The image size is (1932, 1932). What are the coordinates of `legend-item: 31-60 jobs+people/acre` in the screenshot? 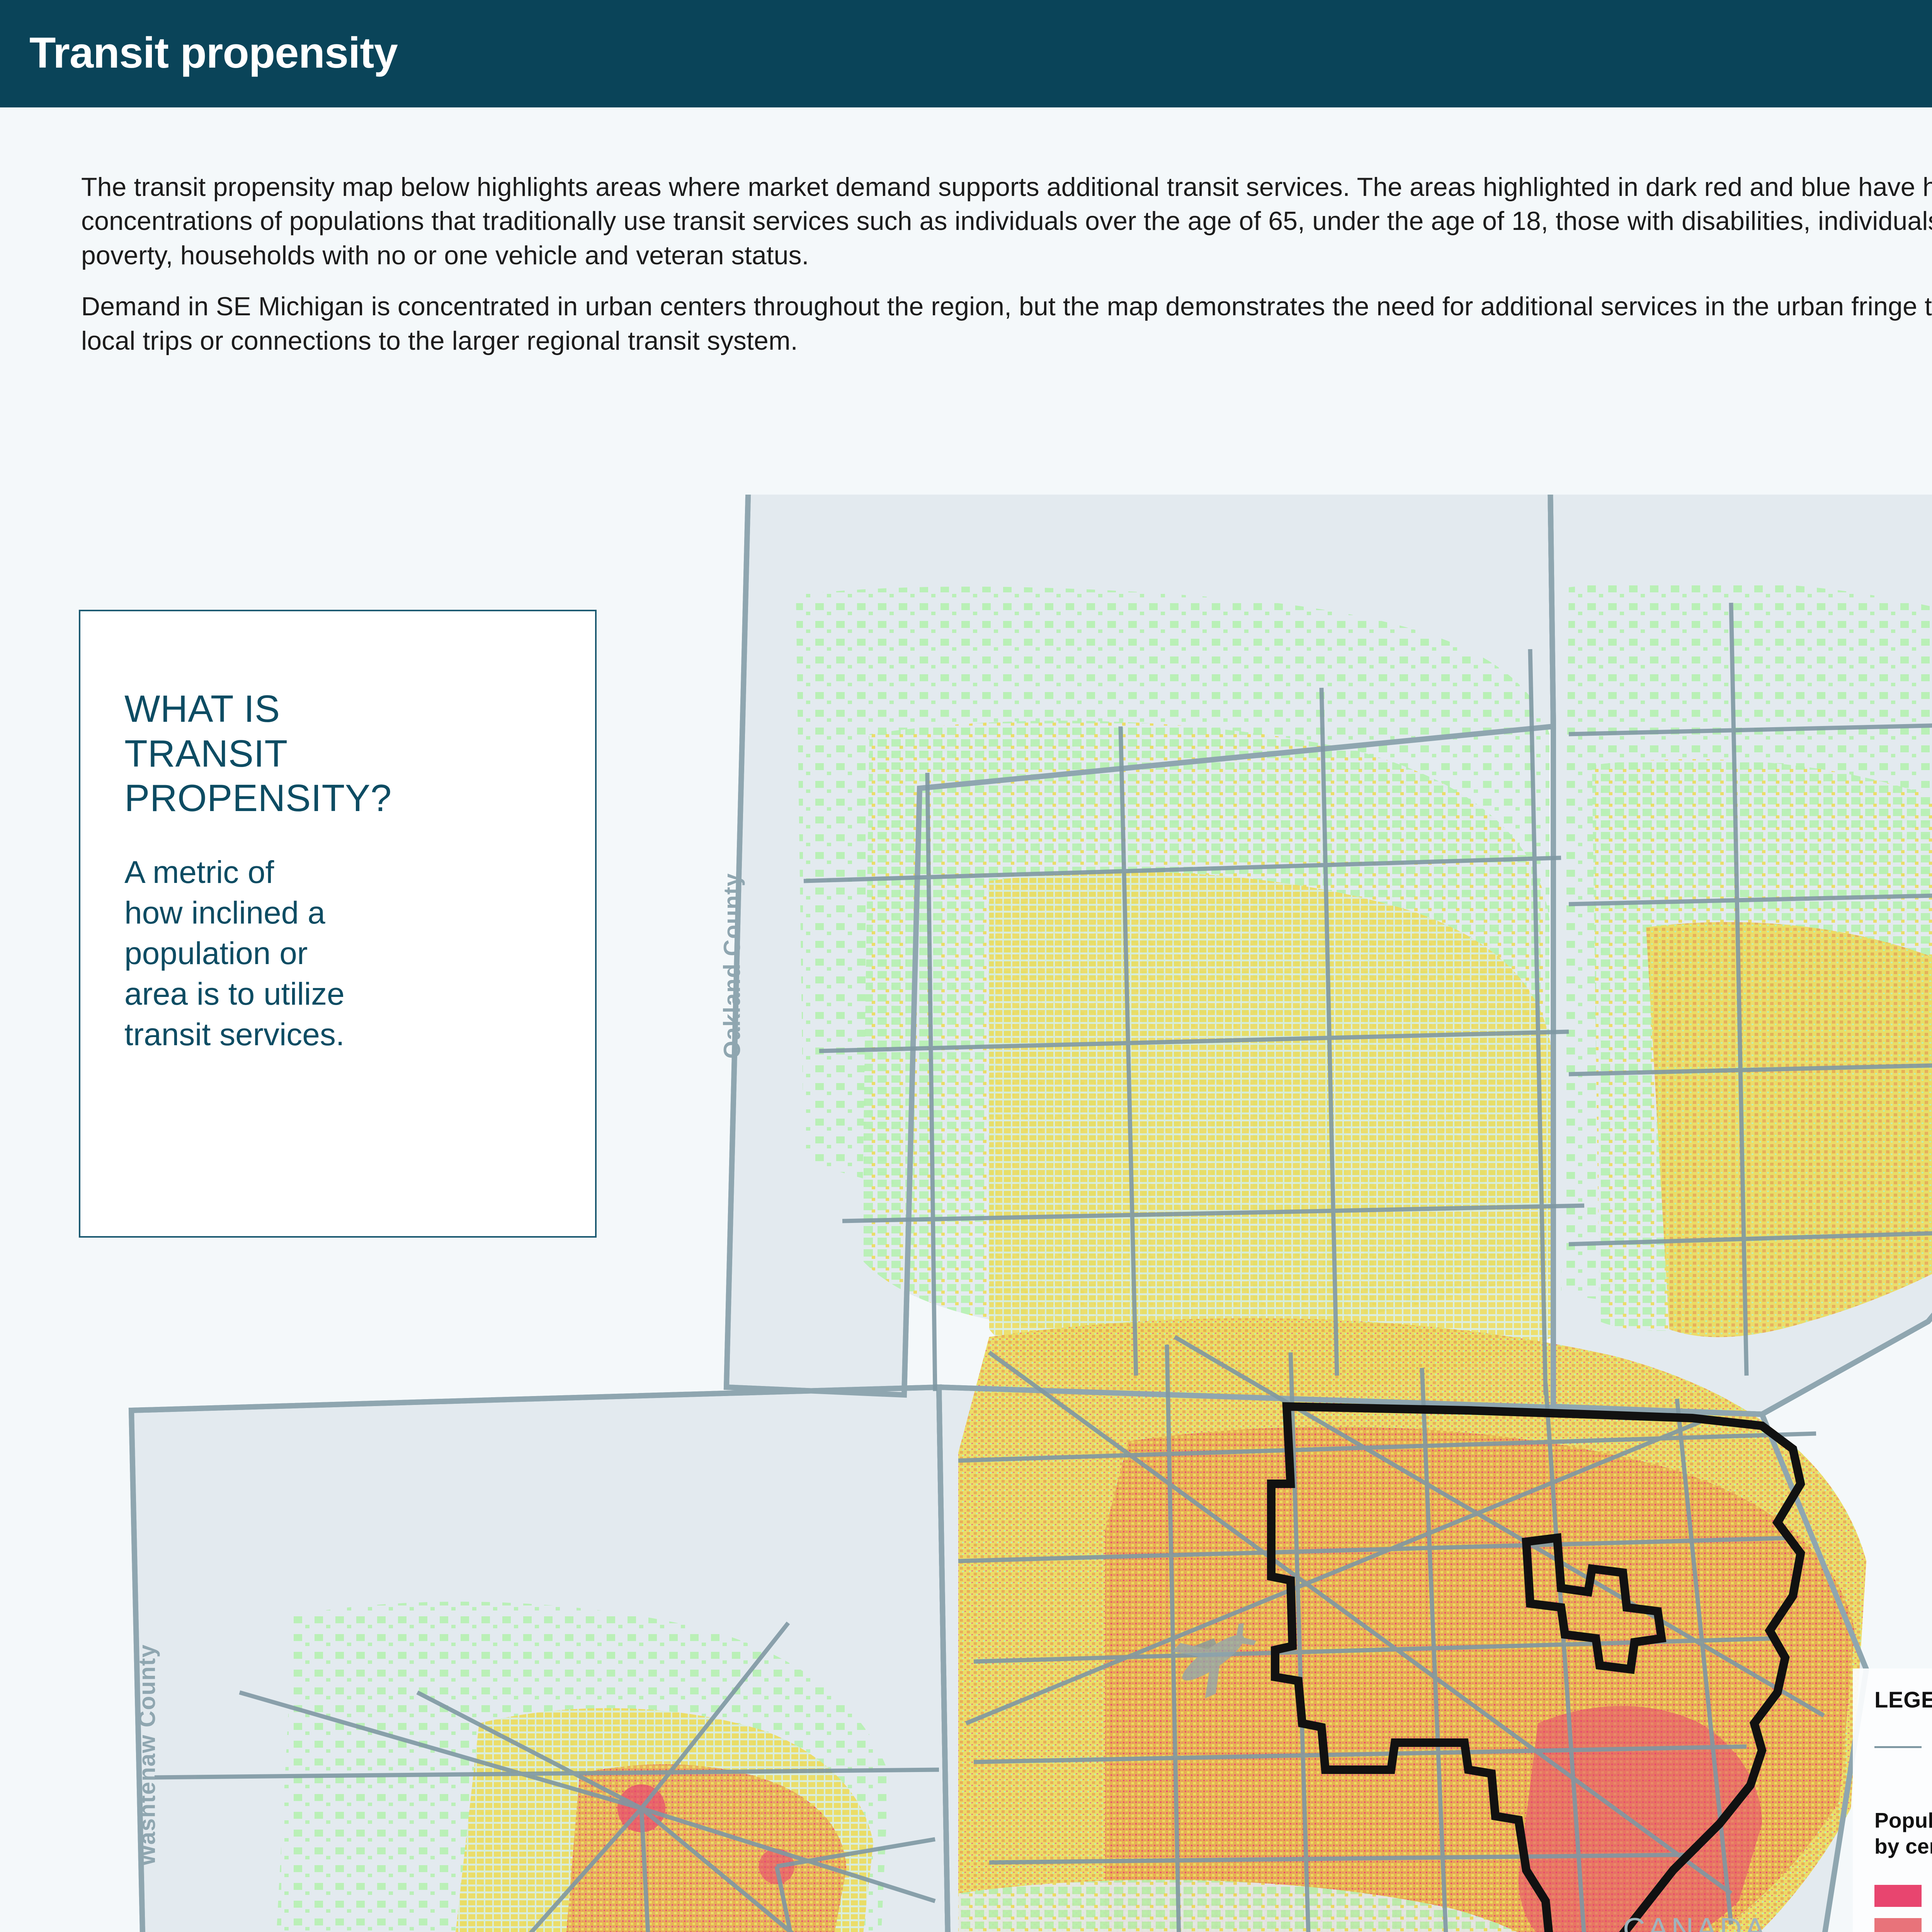 It's located at (1903, 1922).